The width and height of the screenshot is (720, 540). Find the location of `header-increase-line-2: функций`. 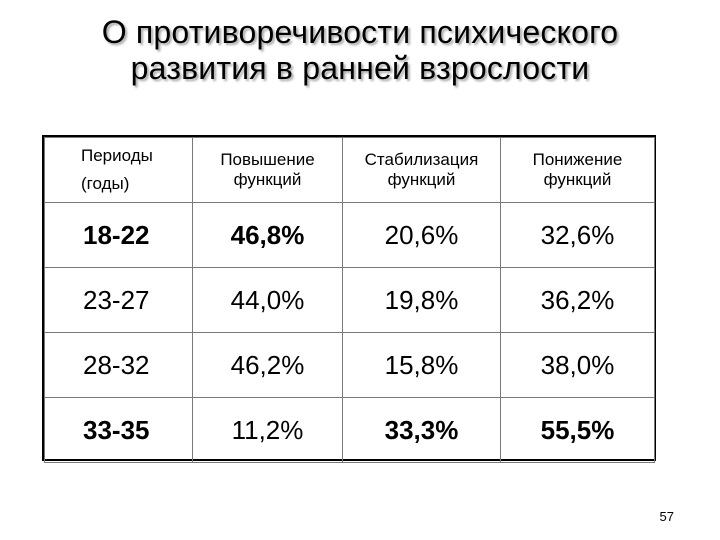

header-increase-line-2: функций is located at coordinates (267, 179).